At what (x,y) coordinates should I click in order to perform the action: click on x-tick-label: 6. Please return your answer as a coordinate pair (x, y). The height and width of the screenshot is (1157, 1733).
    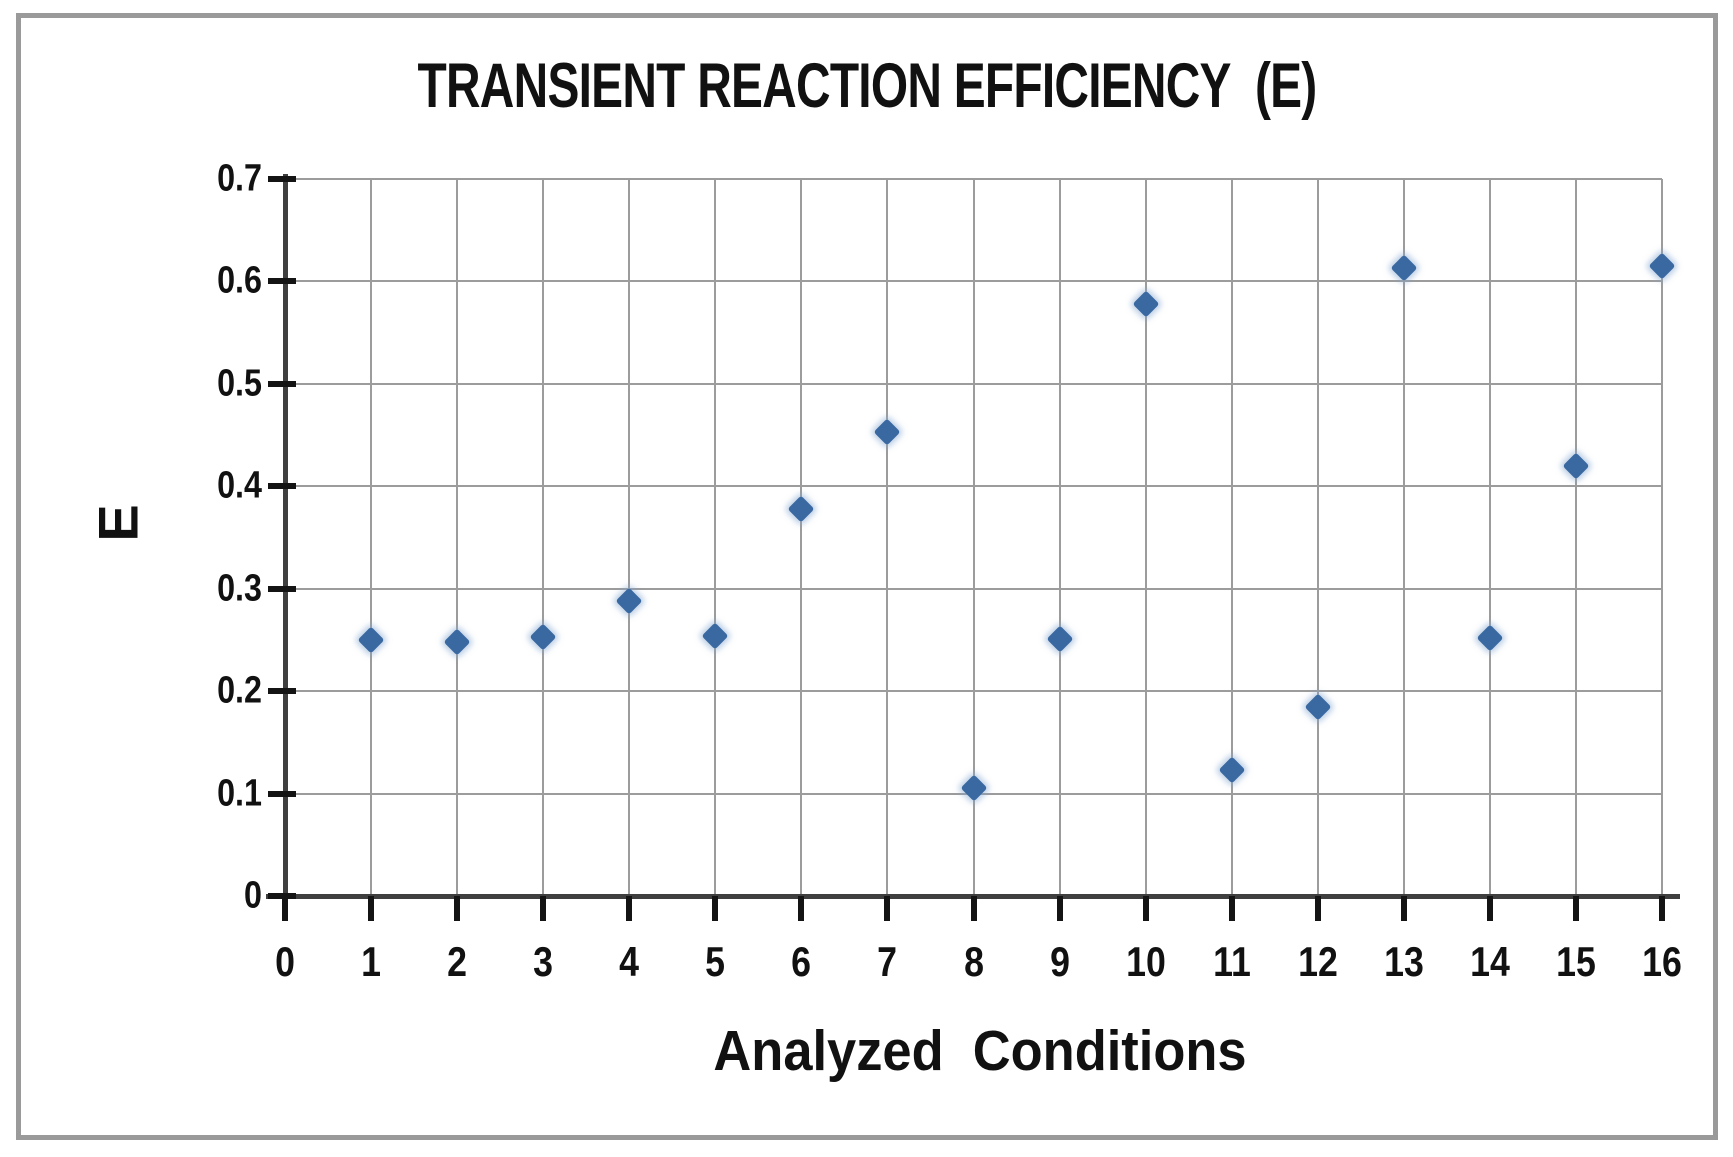
    Looking at the image, I should click on (801, 961).